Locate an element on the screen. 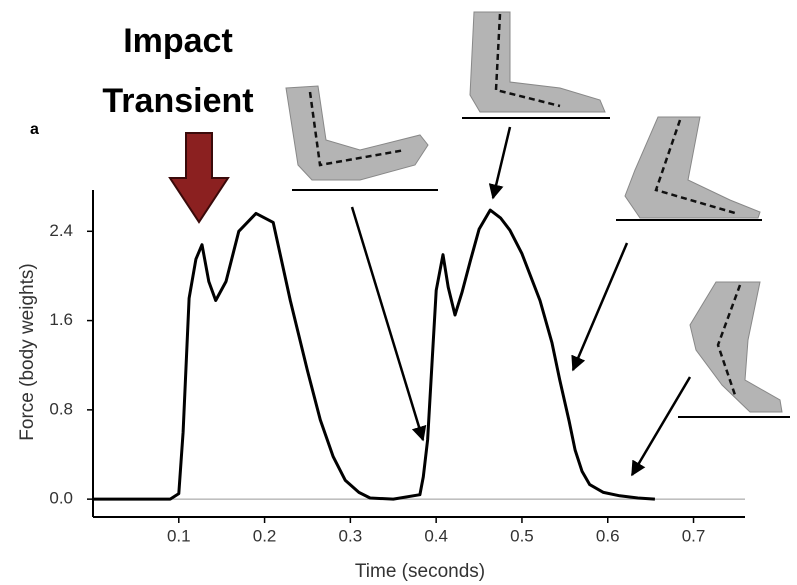  y-tick-label: 0.8 is located at coordinates (61, 408).